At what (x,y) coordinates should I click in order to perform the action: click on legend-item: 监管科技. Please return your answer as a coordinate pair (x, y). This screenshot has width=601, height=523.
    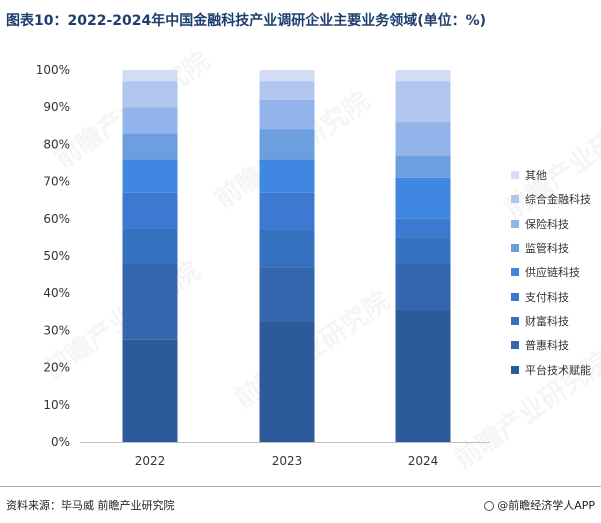
    Looking at the image, I should click on (551, 248).